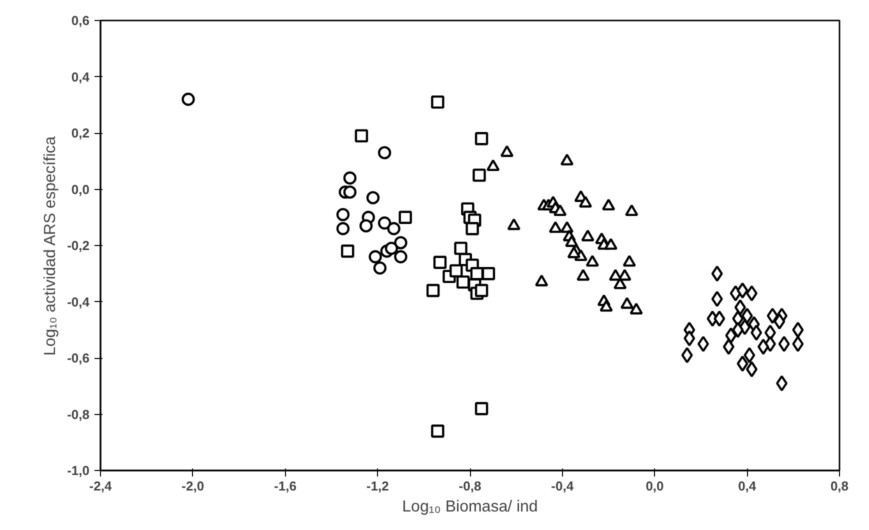  I want to click on y-axis-title: Log₁₀ actividad ARS específica, so click(51, 246).